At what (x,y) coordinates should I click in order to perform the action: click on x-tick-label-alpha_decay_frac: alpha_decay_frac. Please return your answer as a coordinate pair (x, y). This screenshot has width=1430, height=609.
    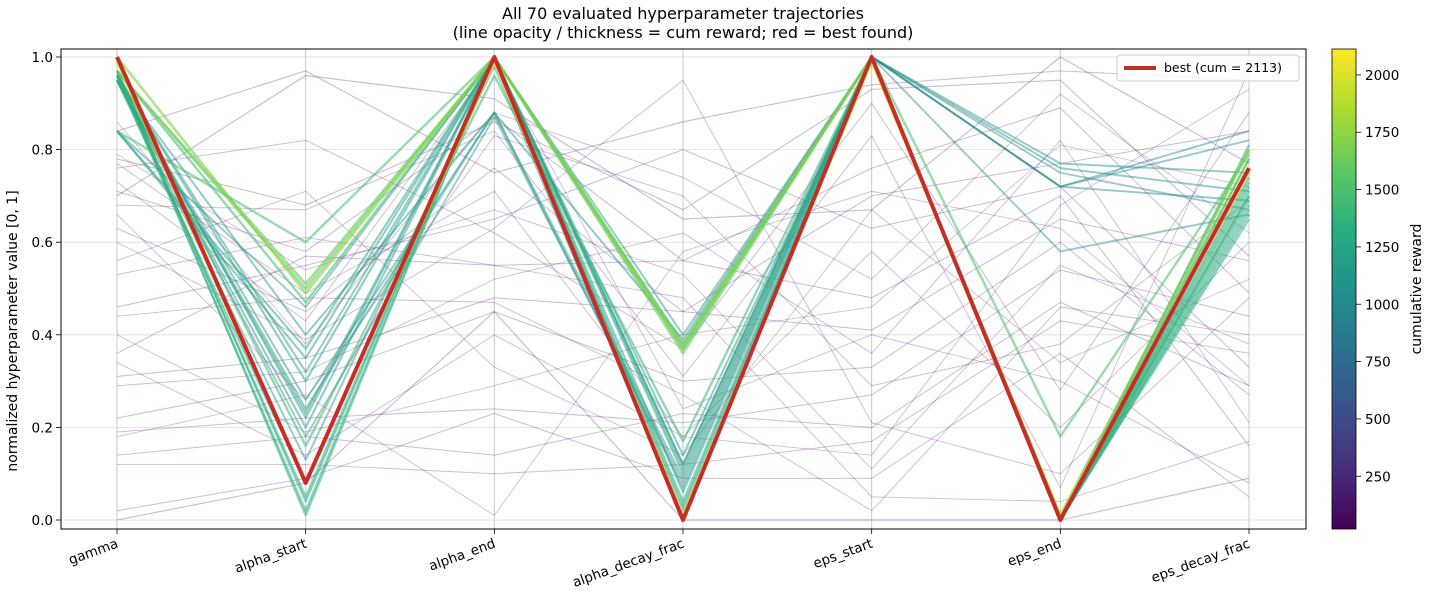
    Looking at the image, I should click on (628, 563).